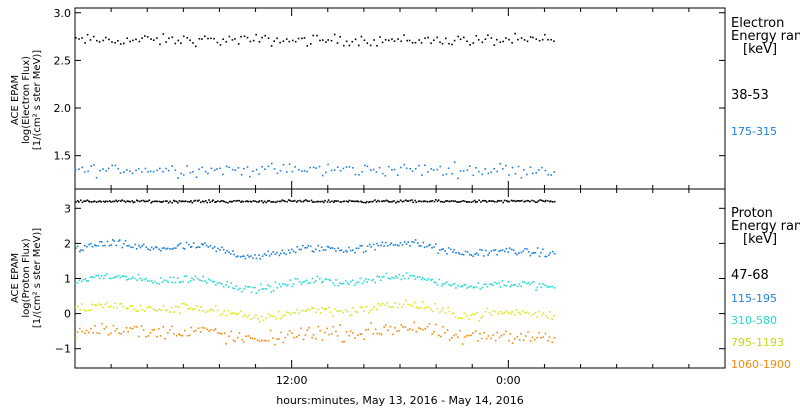  What do you see at coordinates (26, 277) in the screenshot?
I see `proton-ylabel-line-2: log(Proton Flux)` at bounding box center [26, 277].